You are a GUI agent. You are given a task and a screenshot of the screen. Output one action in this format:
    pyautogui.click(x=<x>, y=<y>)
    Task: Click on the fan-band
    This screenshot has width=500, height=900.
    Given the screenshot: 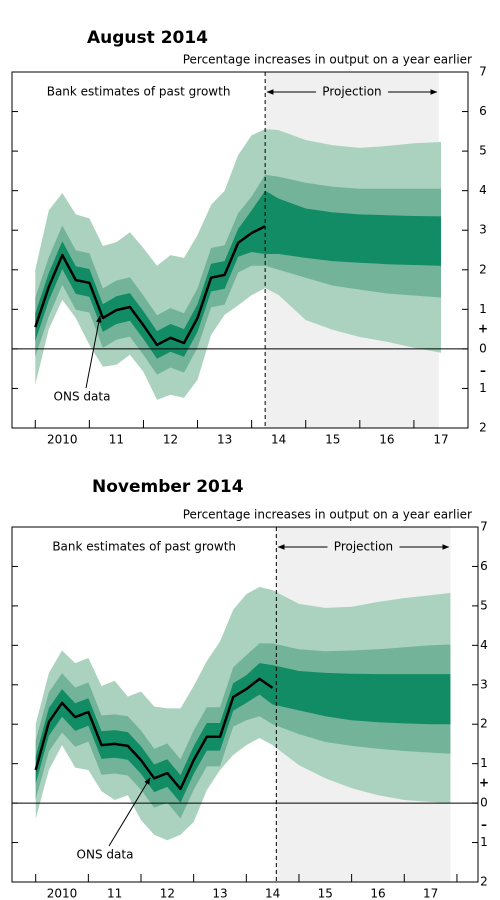 What is the action you would take?
    pyautogui.click(x=243, y=733)
    